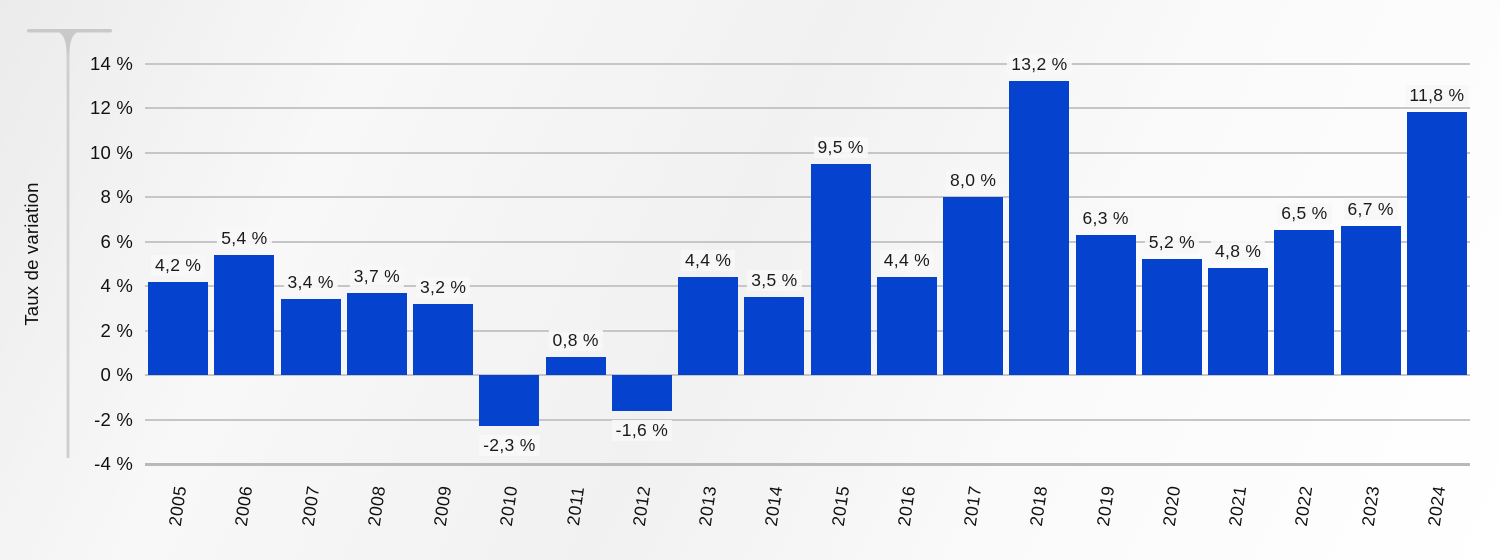 This screenshot has width=1500, height=560. Describe the element at coordinates (575, 506) in the screenshot. I see `x-tick-label-2011: 2011` at that location.